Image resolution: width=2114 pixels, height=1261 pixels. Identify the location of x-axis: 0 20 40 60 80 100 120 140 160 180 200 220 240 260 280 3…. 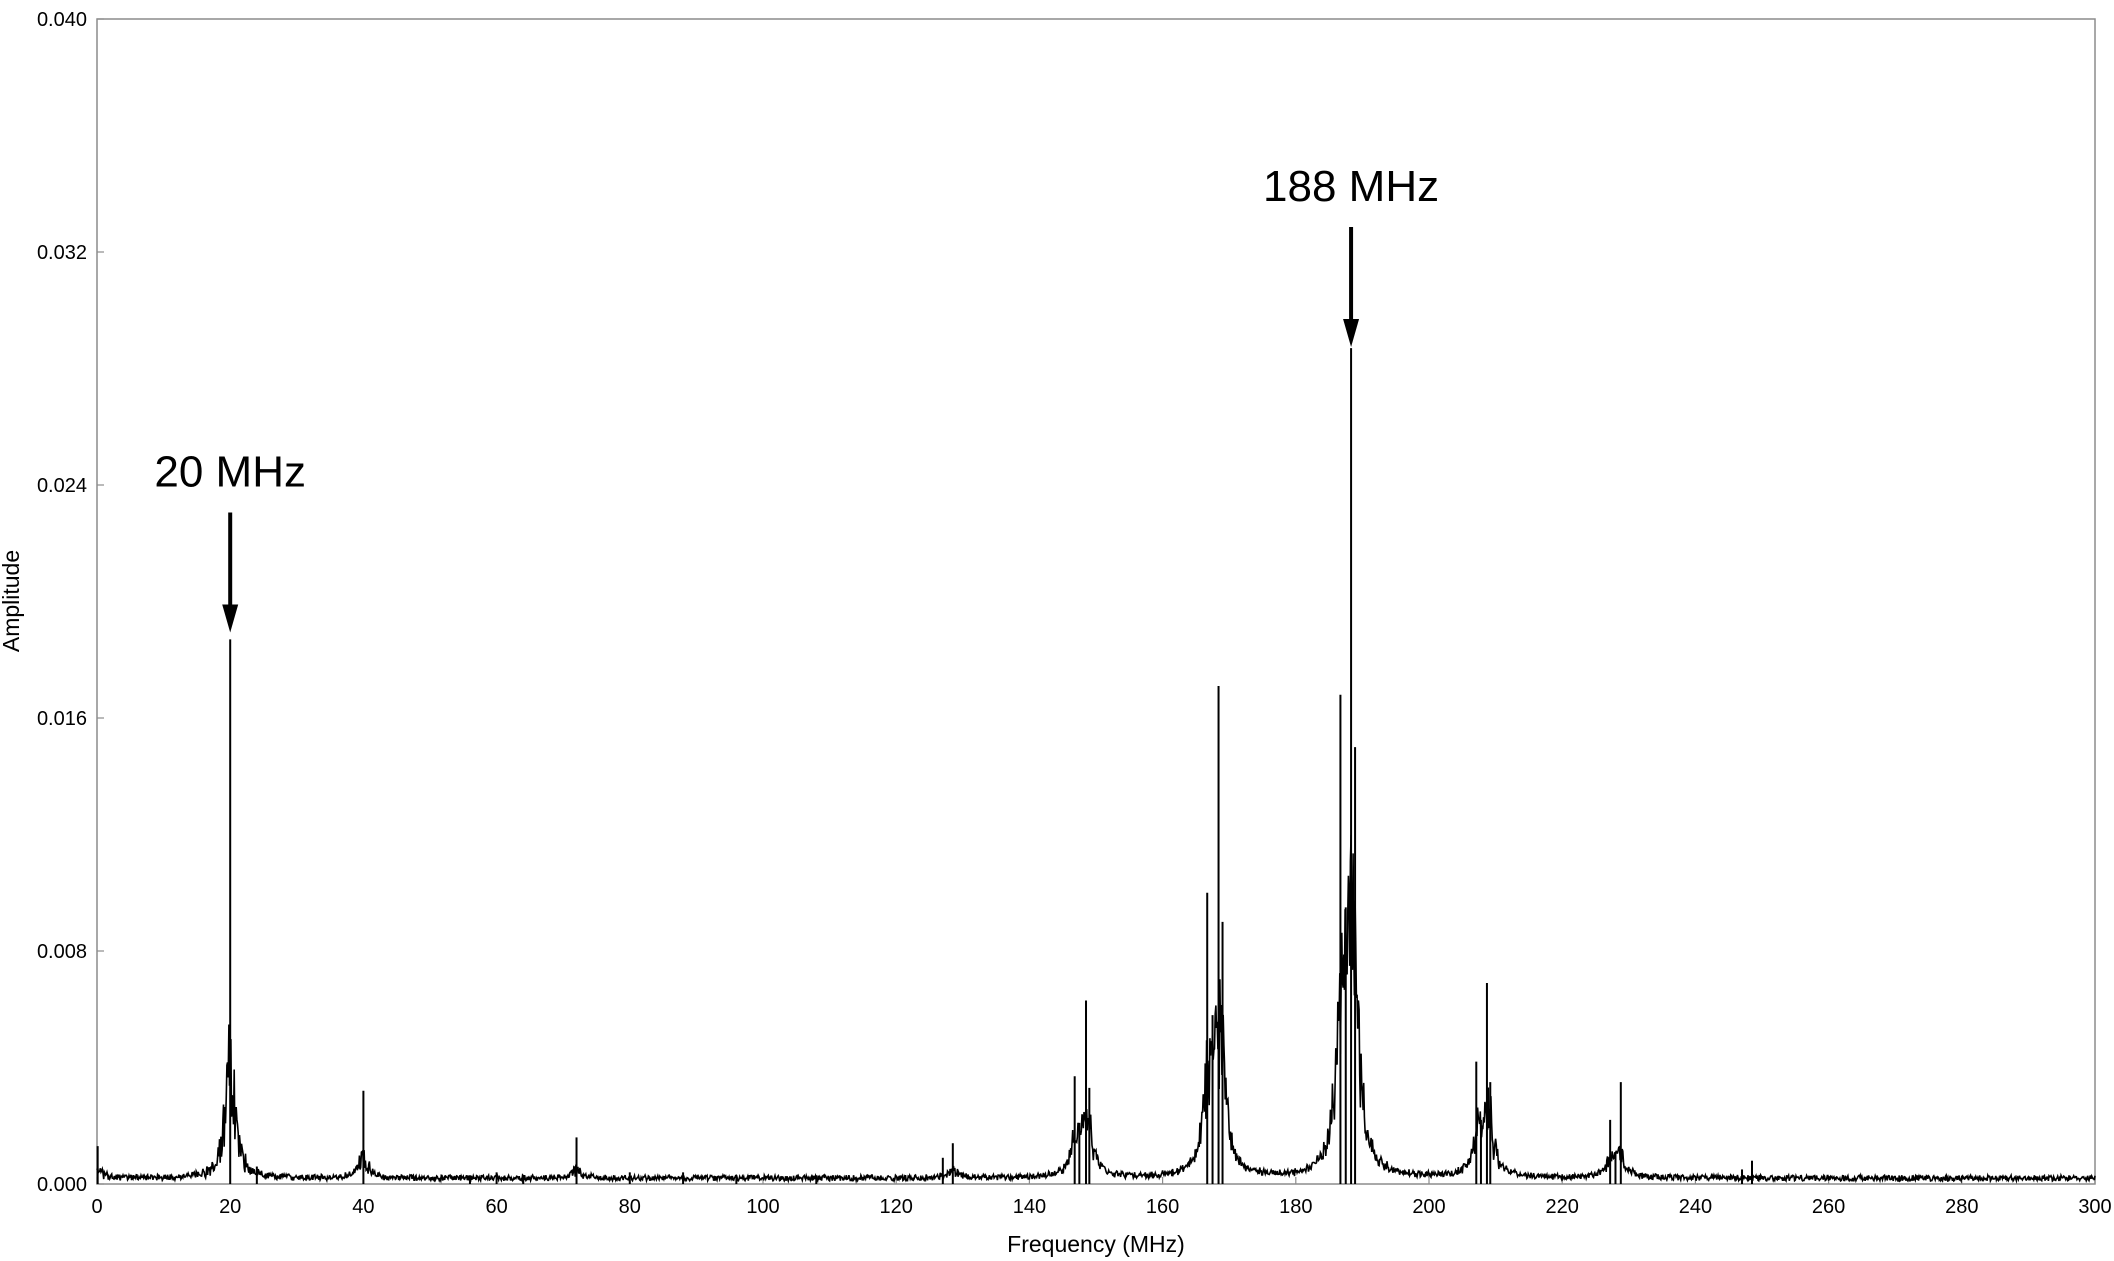
(1101, 1197).